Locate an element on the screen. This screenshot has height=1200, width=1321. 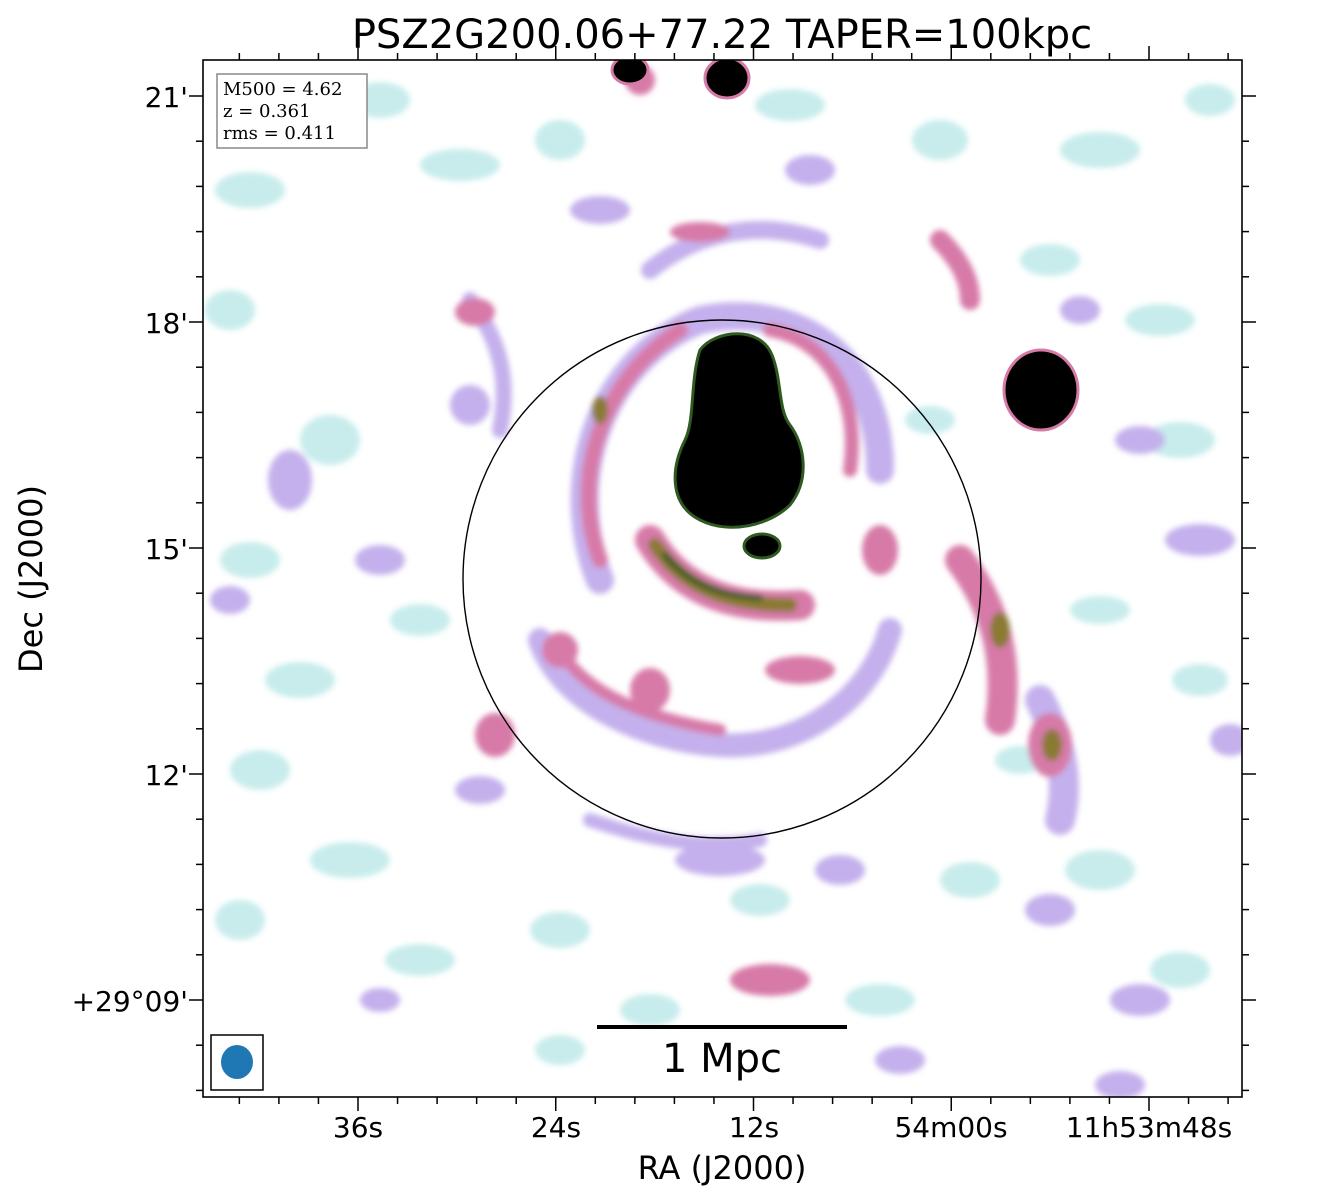
x-tick-label: 11h53m48s is located at coordinates (1149, 1127).